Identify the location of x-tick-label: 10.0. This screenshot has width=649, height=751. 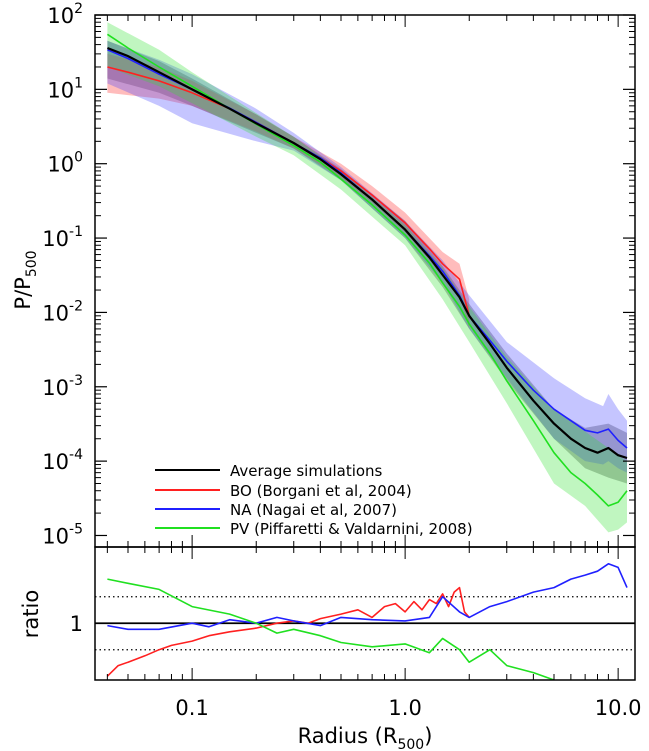
(618, 708).